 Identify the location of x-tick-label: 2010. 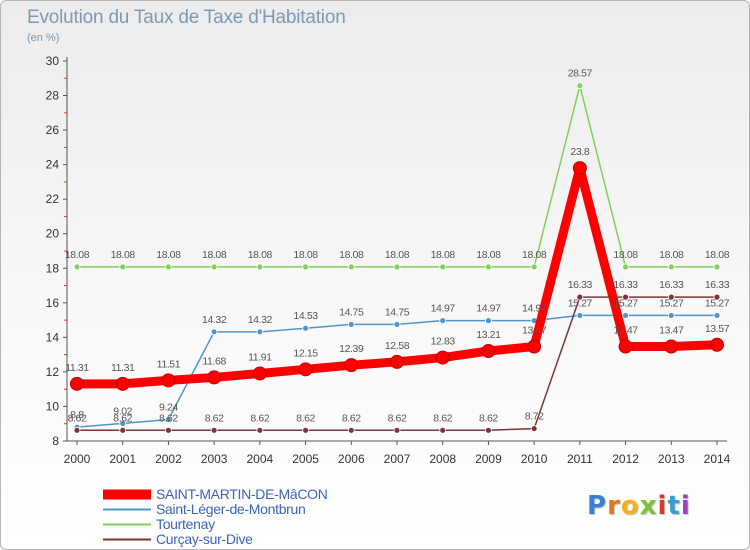
(534, 459).